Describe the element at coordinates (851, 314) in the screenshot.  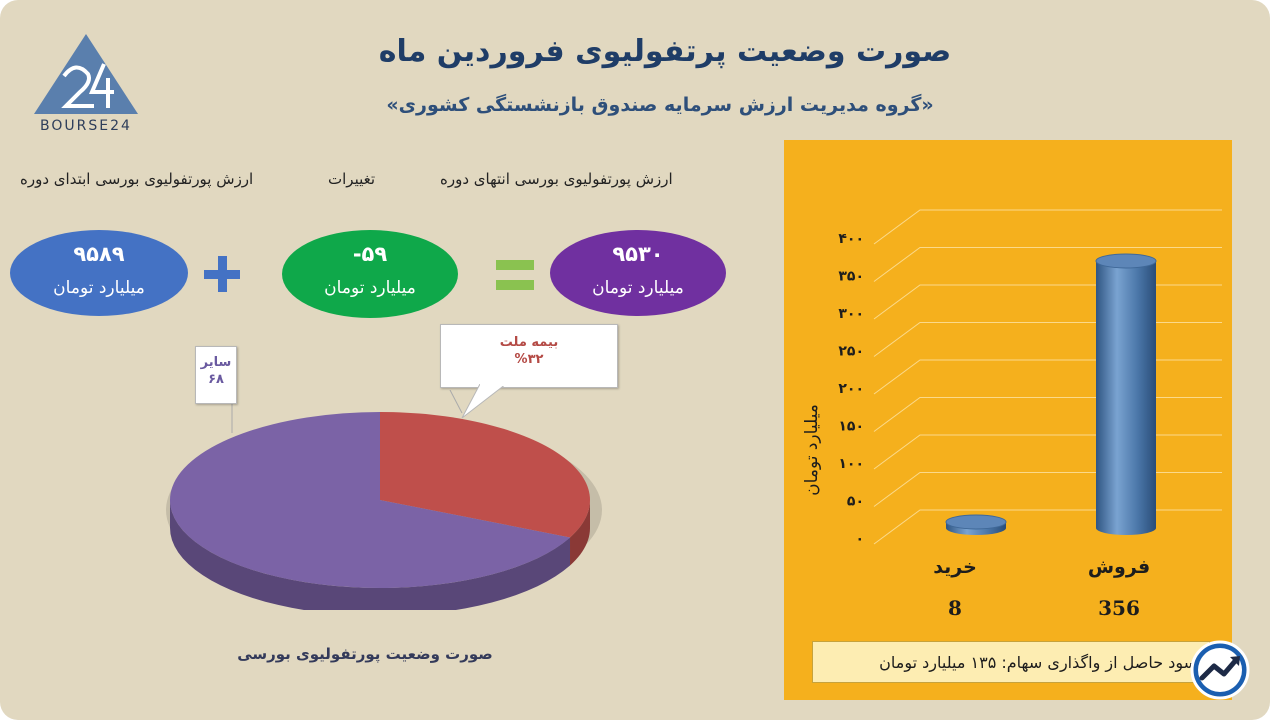
I see `bar-y-tick-label: ۳۰۰` at that location.